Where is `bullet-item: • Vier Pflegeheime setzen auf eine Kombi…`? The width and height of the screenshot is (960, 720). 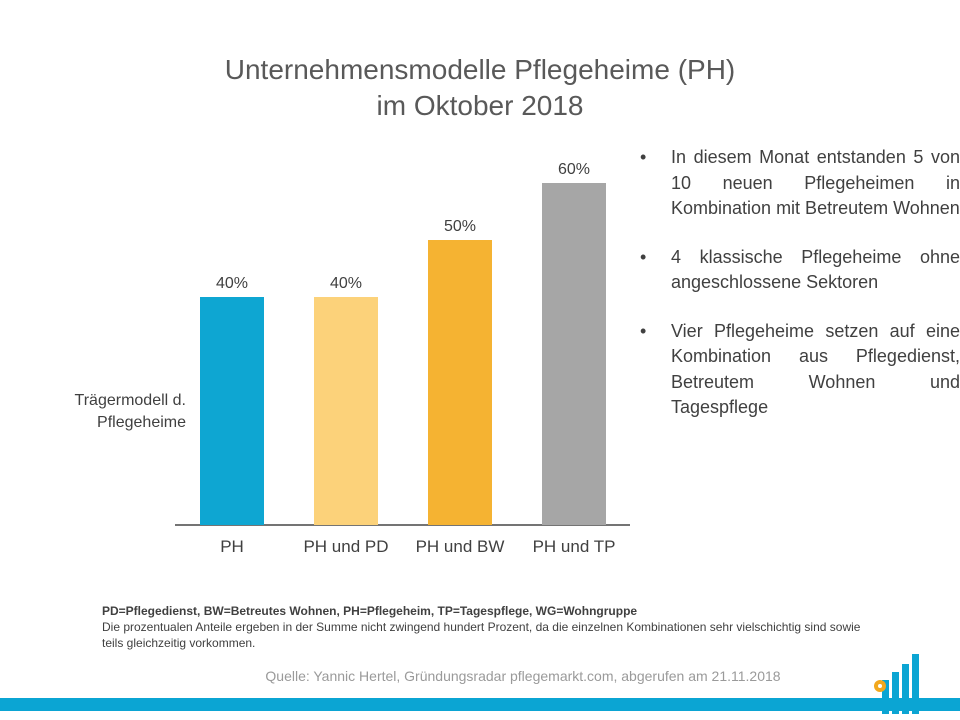
bullet-item: • Vier Pflegeheime setzen auf eine Kombi… is located at coordinates (800, 370).